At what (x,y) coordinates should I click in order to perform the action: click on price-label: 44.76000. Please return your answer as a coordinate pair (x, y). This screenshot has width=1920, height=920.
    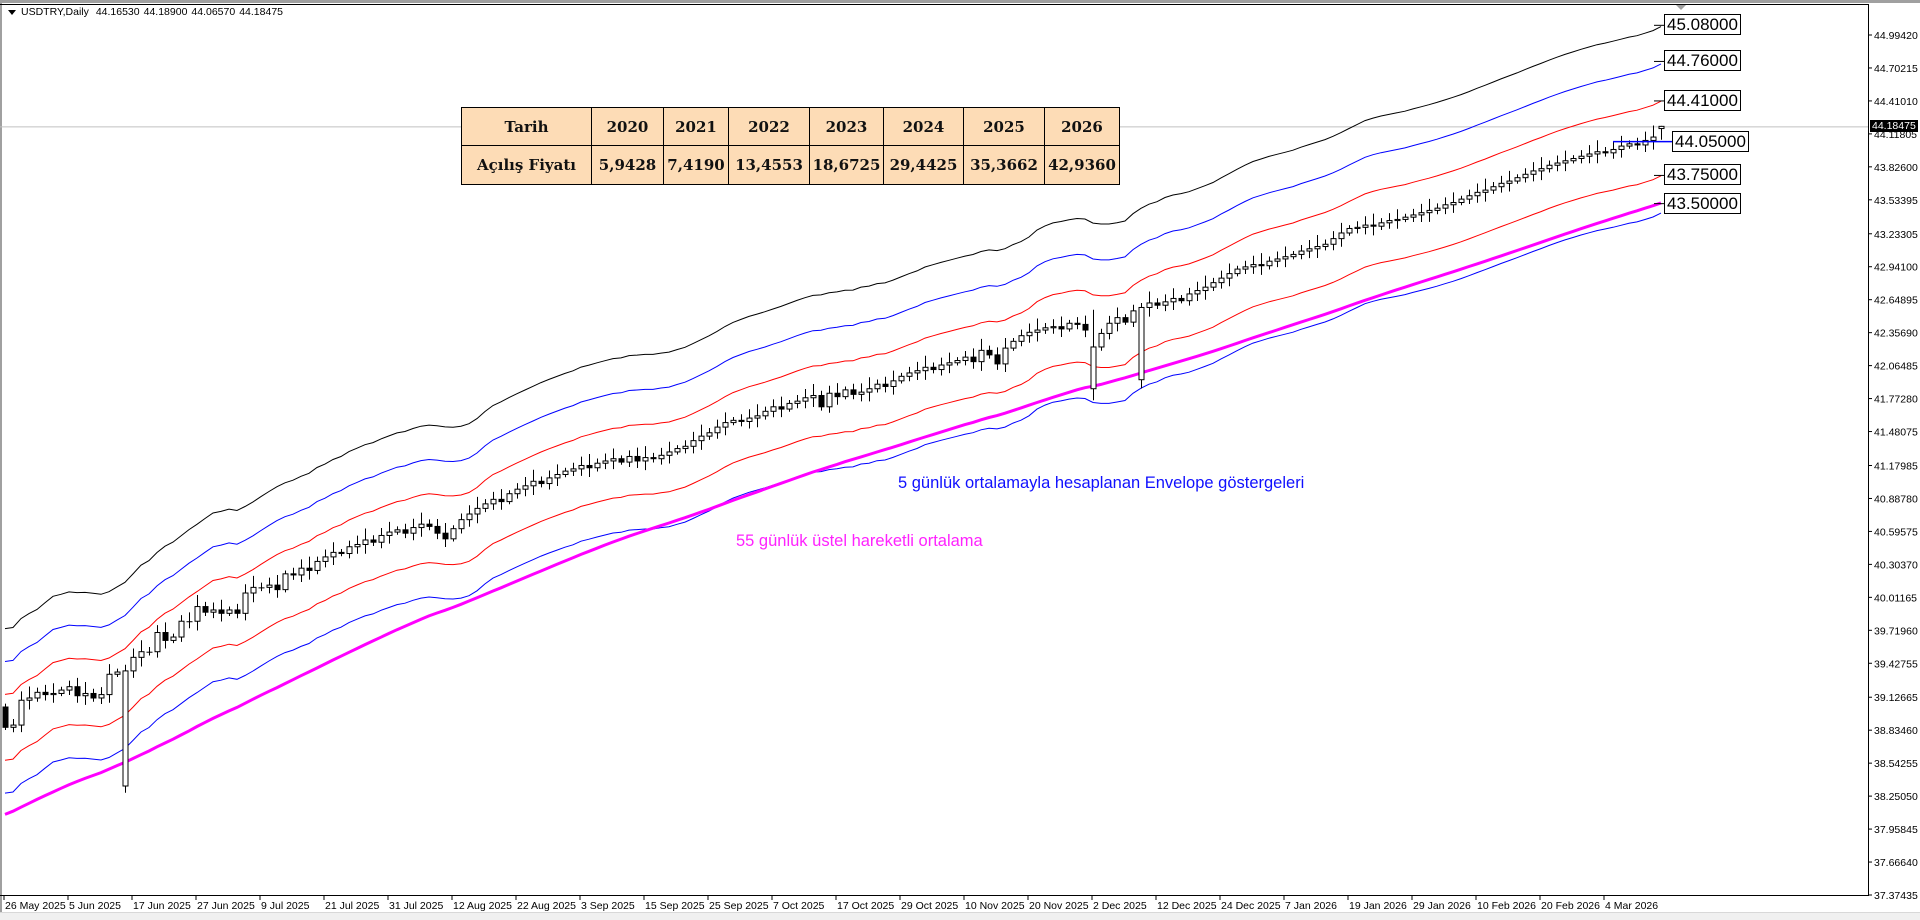
    Looking at the image, I should click on (1702, 61).